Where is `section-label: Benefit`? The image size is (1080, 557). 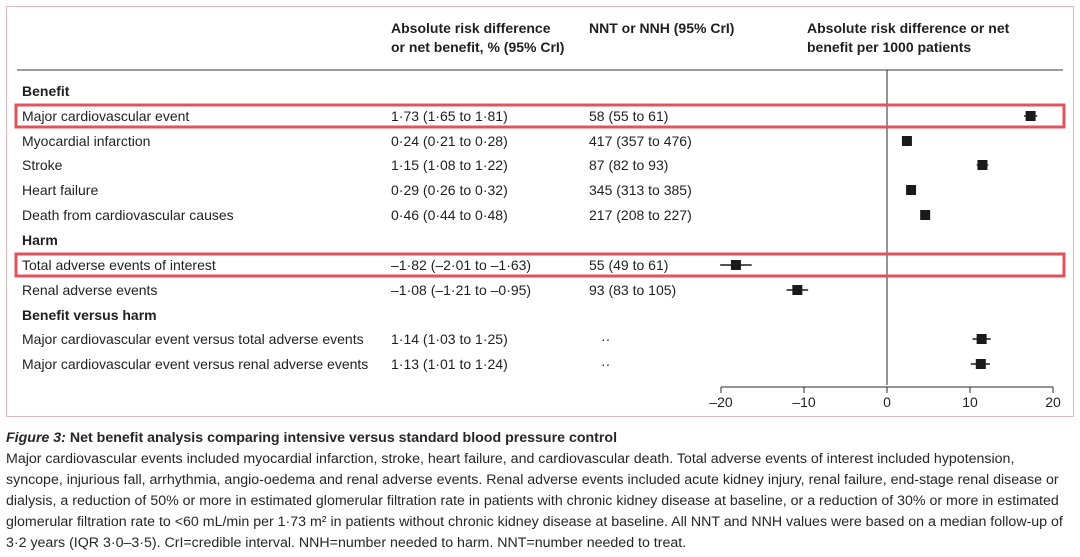 section-label: Benefit is located at coordinates (46, 91).